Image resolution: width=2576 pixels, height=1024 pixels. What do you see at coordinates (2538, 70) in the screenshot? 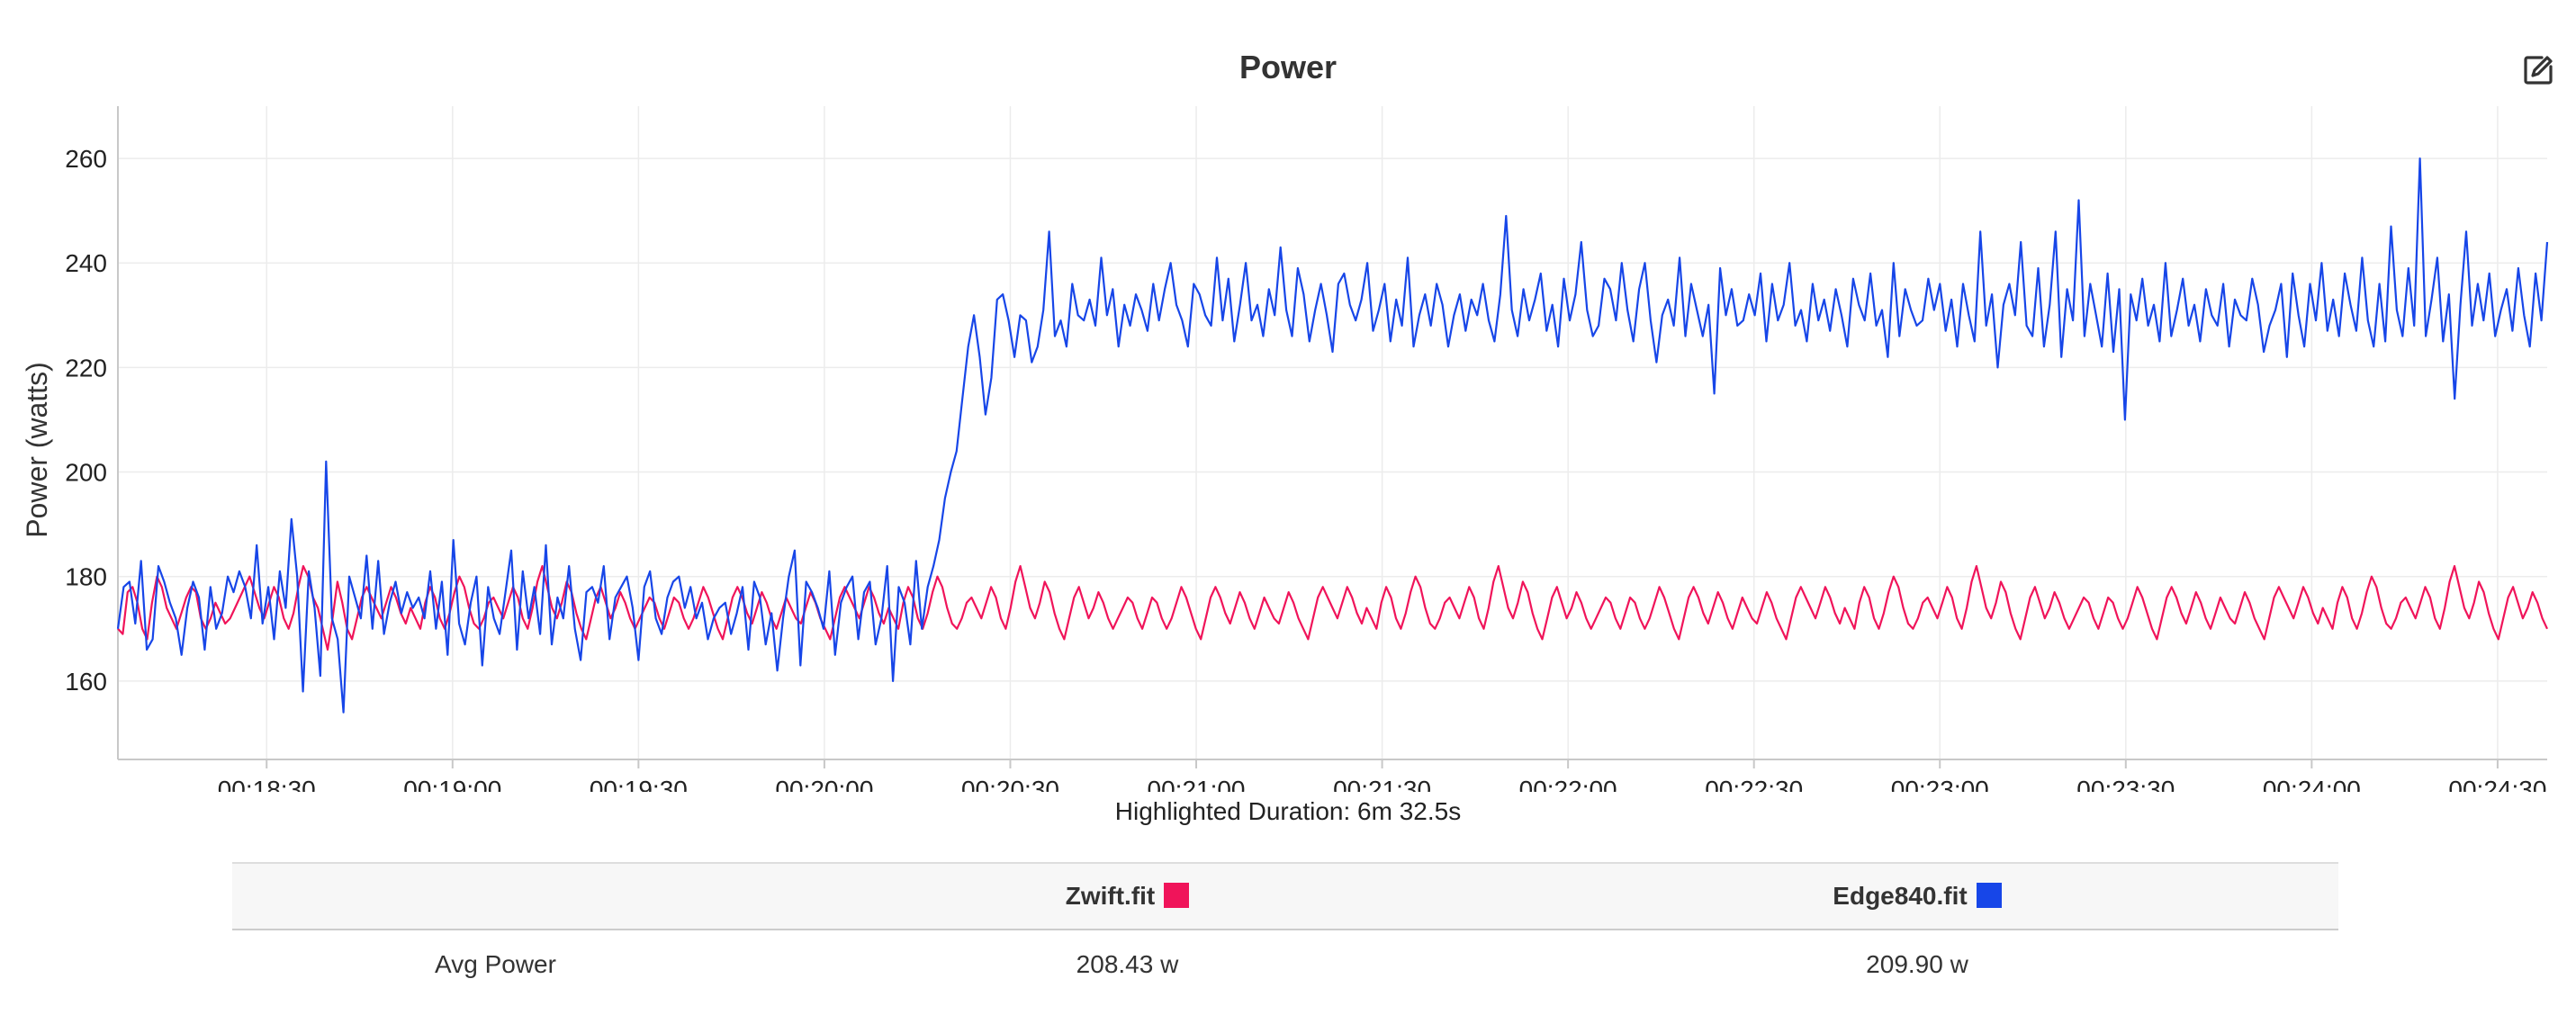
I see `edit-icon` at bounding box center [2538, 70].